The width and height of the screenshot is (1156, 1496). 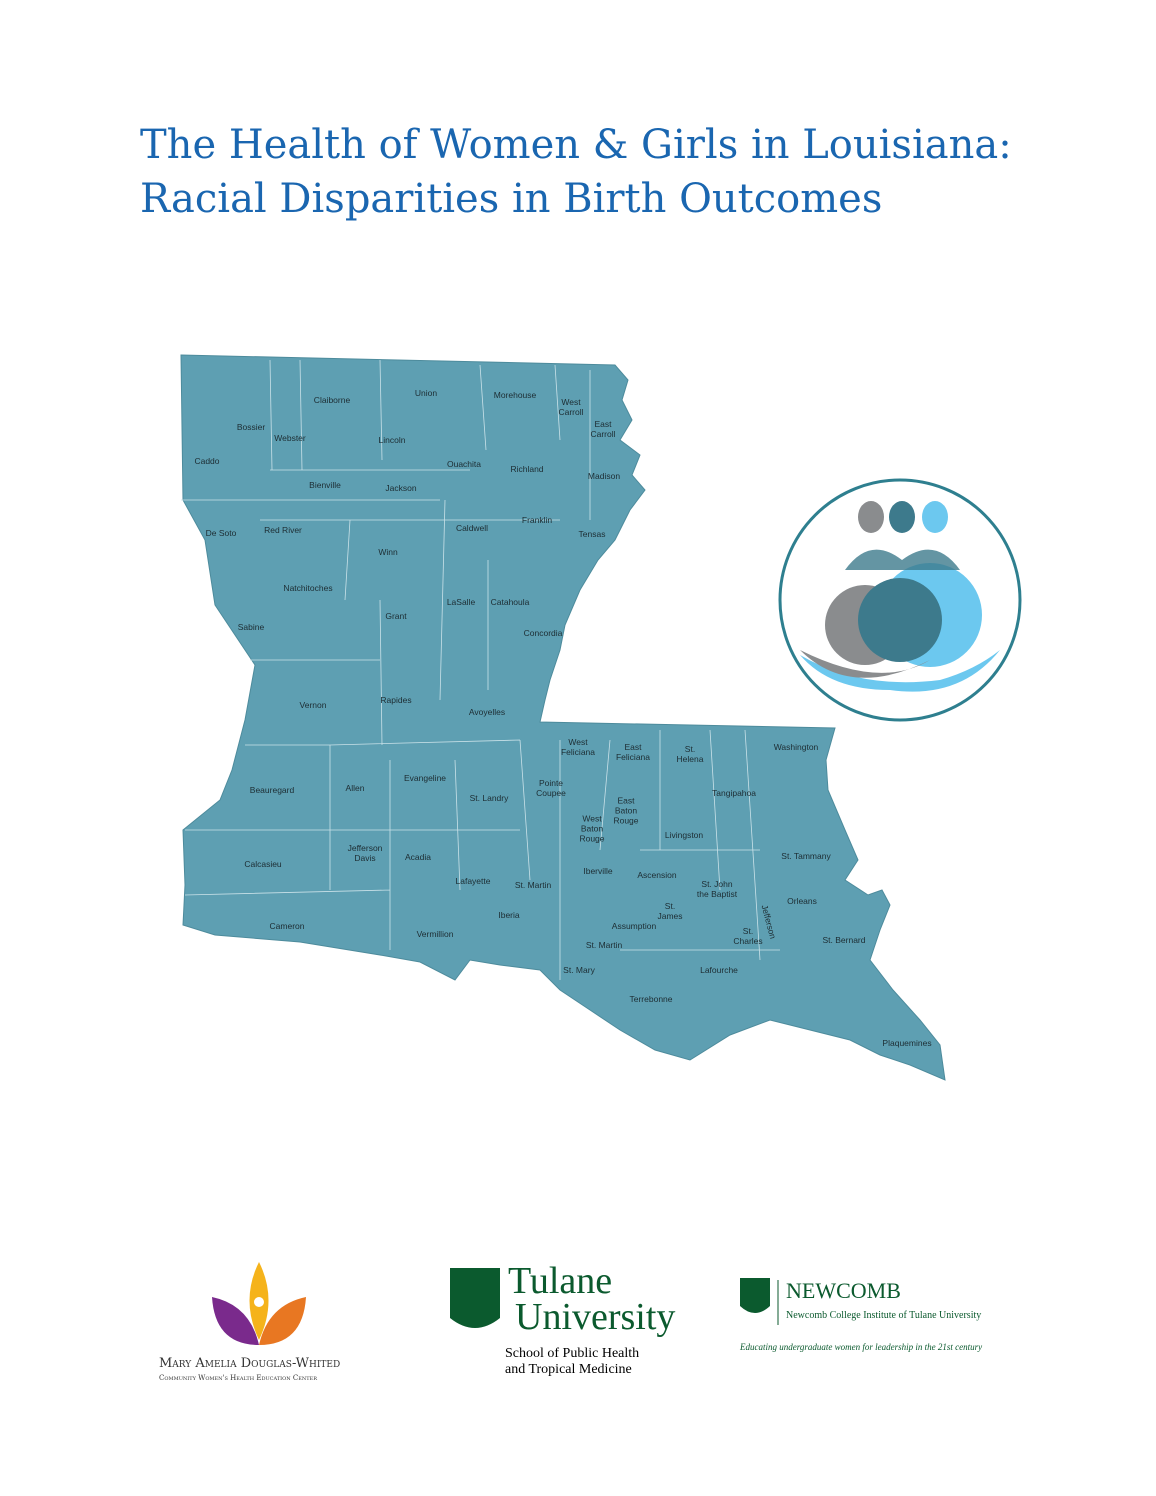 What do you see at coordinates (684, 835) in the screenshot?
I see `parish-label: Livingston` at bounding box center [684, 835].